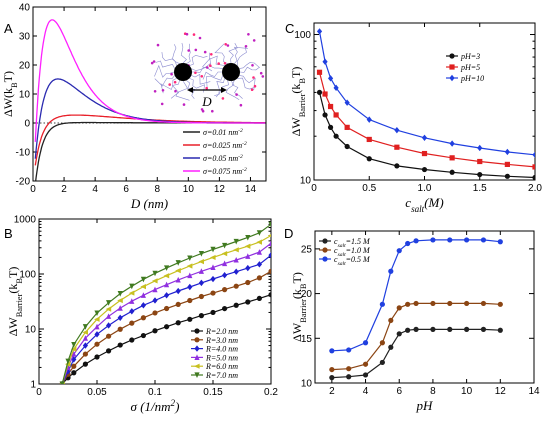 The image size is (550, 422). I want to click on x-tick-label: 10, so click(467, 391).